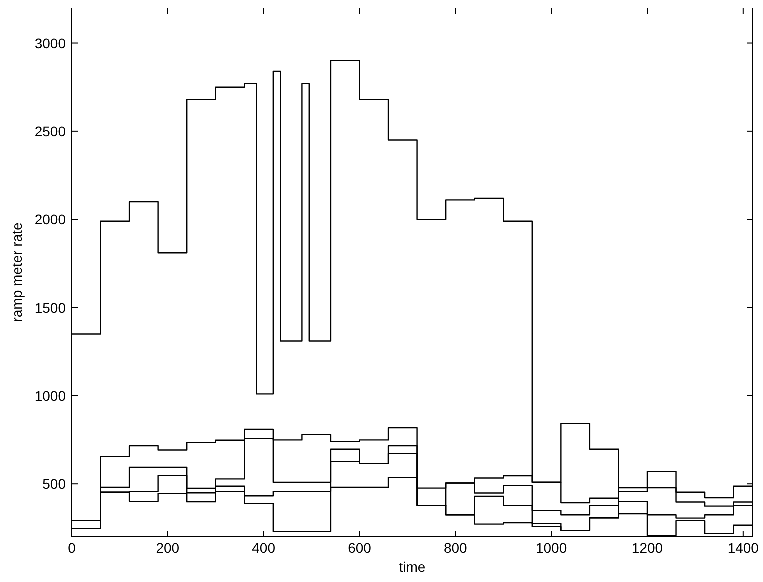 The image size is (763, 582). What do you see at coordinates (54, 484) in the screenshot?
I see `y-tick-label: 500` at bounding box center [54, 484].